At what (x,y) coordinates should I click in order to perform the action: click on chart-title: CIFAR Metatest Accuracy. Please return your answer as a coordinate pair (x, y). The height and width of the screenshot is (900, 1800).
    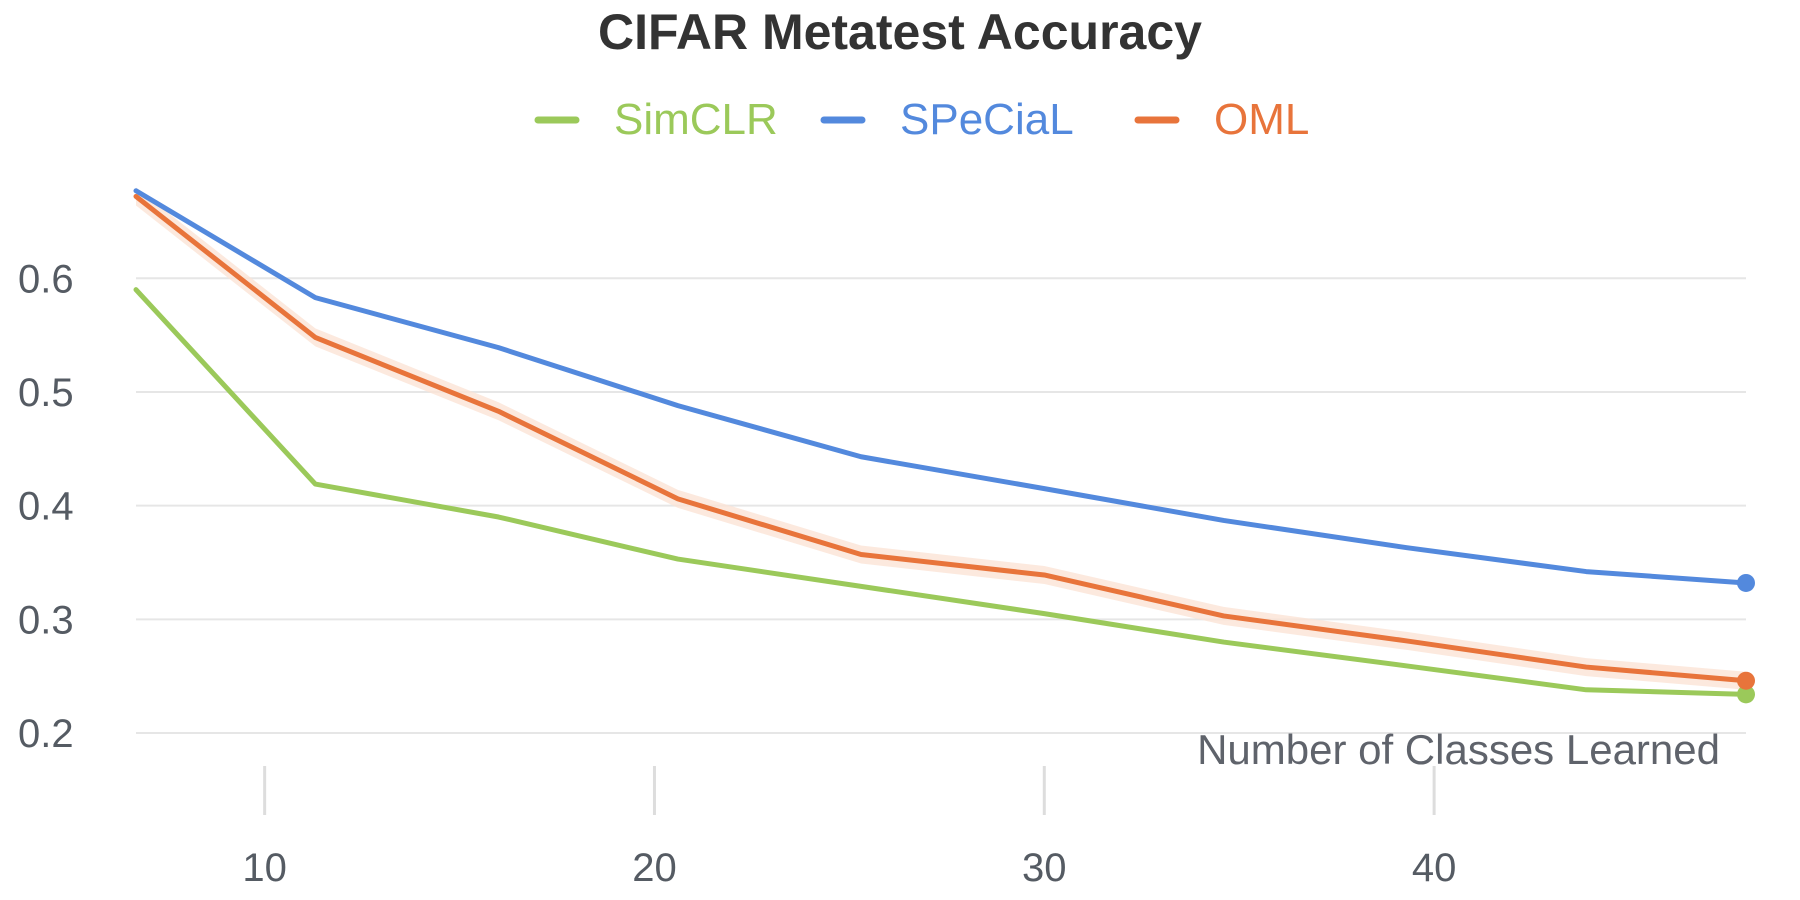
    Looking at the image, I should click on (900, 32).